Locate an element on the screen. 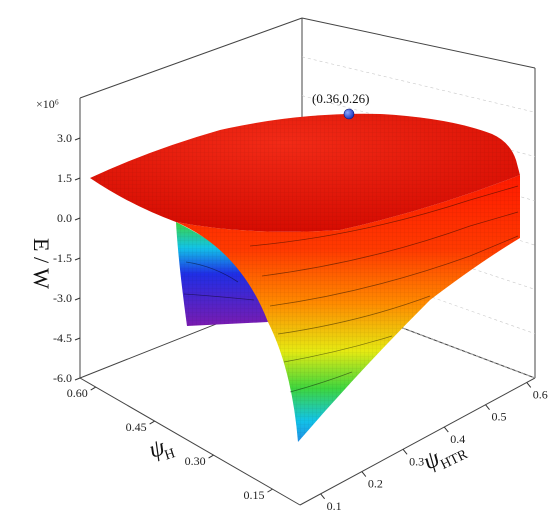  optimum-marker: (0.36,0.26) is located at coordinates (340, 105).